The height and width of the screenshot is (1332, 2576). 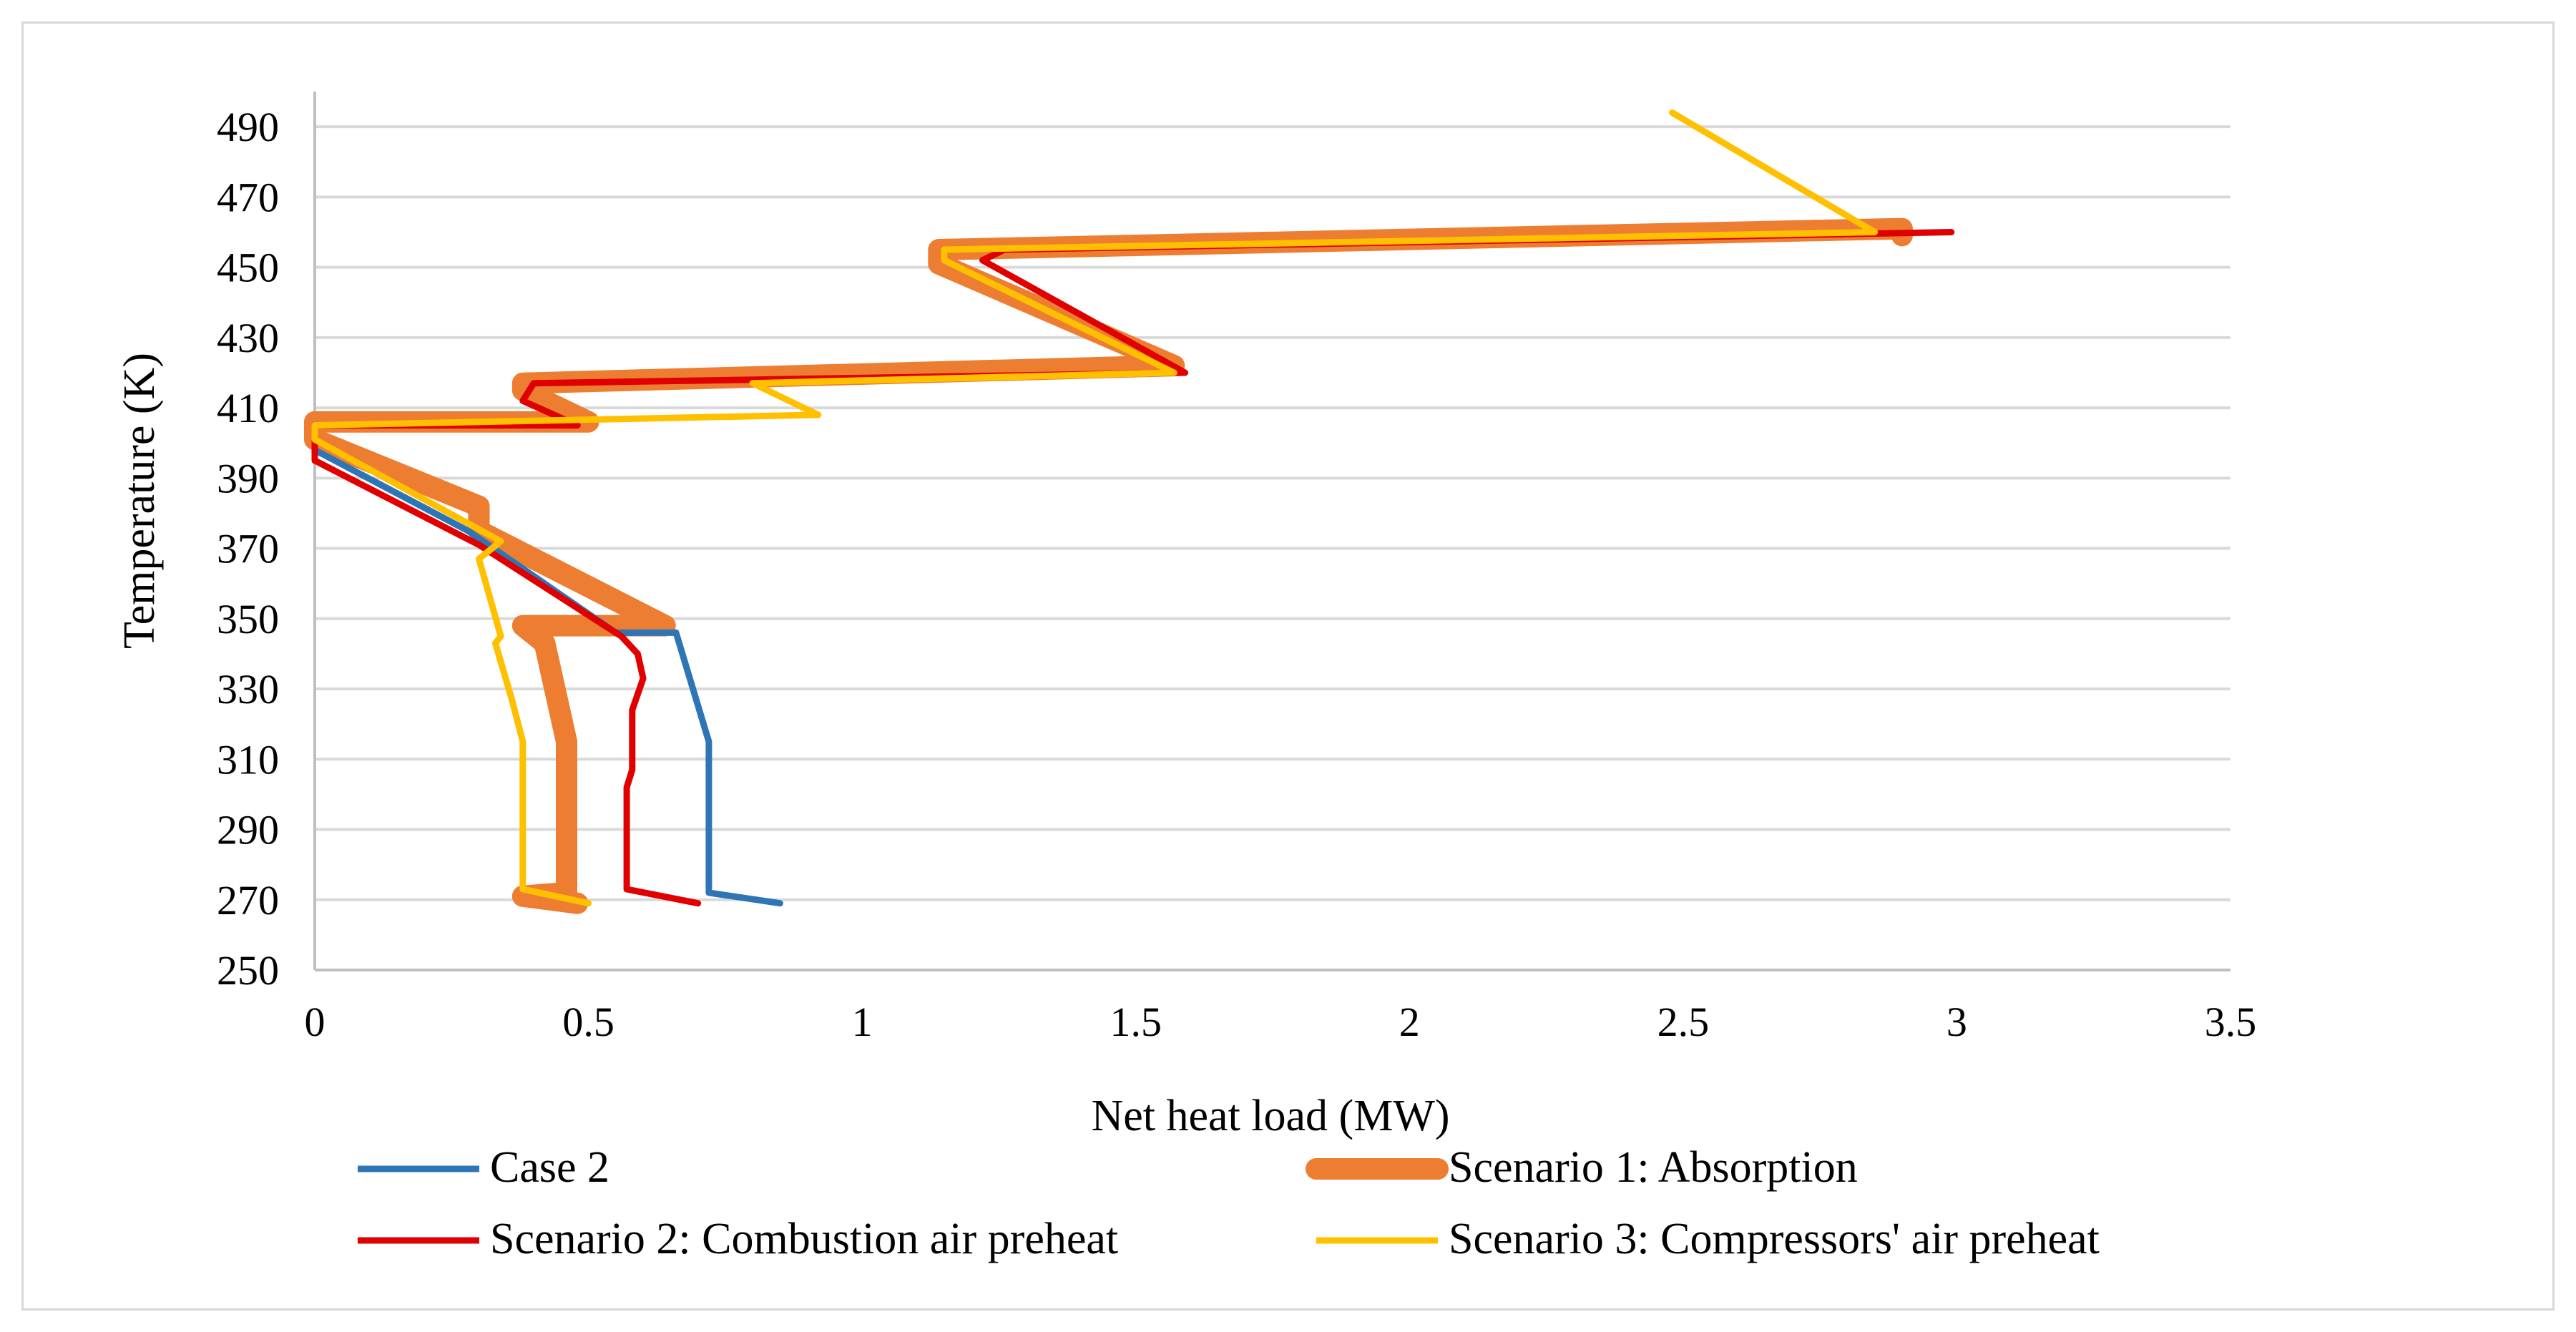 What do you see at coordinates (484, 1167) in the screenshot?
I see `legend-item: Case 2` at bounding box center [484, 1167].